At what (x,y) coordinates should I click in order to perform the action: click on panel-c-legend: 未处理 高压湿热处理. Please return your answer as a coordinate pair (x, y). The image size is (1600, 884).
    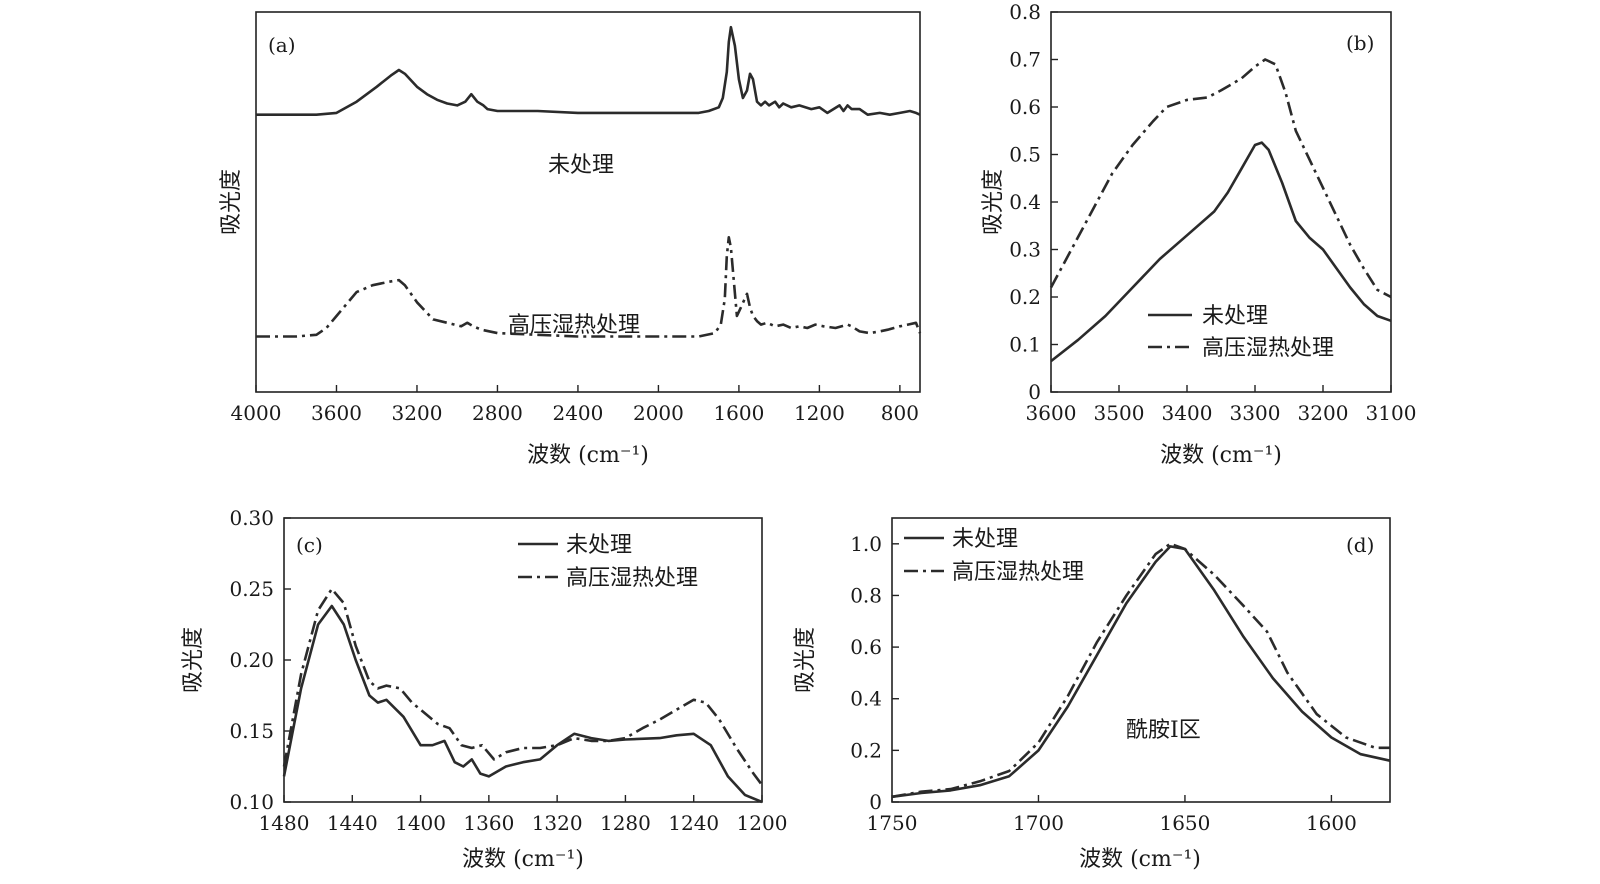
    Looking at the image, I should click on (608, 562).